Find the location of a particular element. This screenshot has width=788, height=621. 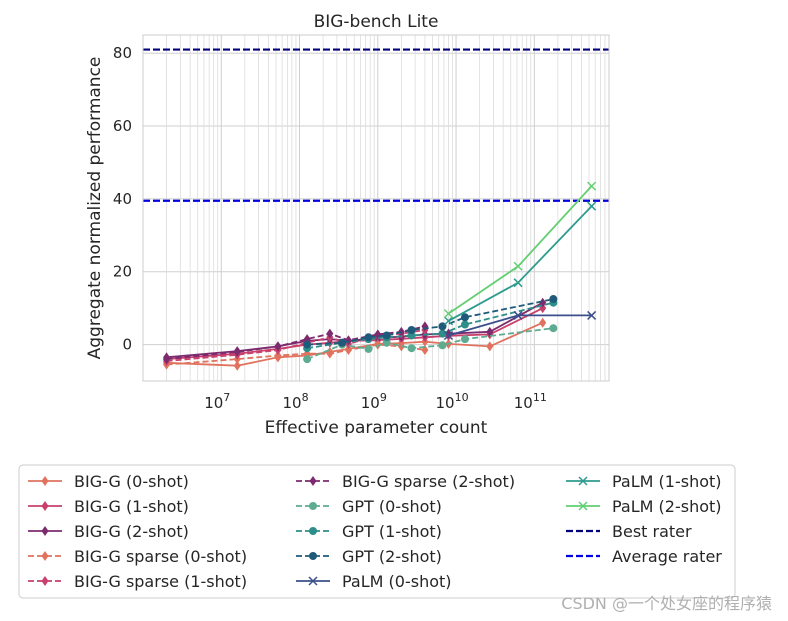

legend-entry-big-g-1-shot: BIG-G (1-shot) is located at coordinates (108, 506).